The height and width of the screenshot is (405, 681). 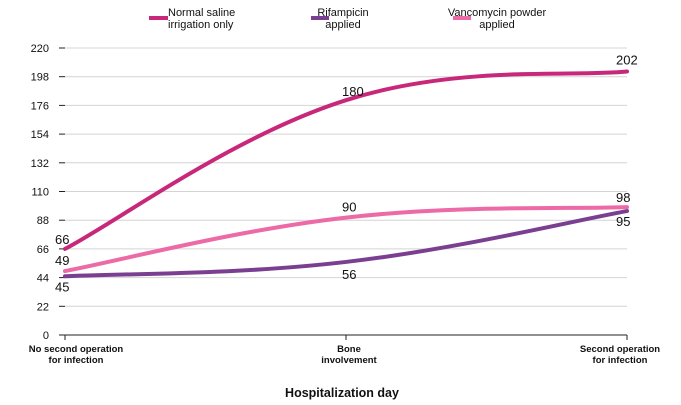 I want to click on y-tick-label: 44, so click(x=43, y=279).